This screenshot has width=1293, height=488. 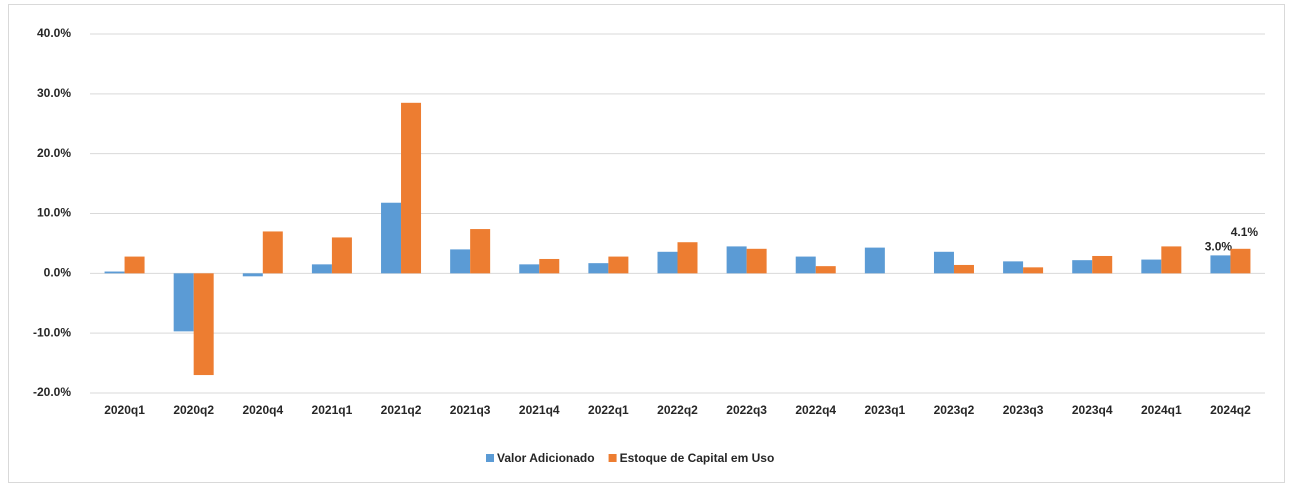 What do you see at coordinates (954, 410) in the screenshot?
I see `x-tick-label: 2023q2` at bounding box center [954, 410].